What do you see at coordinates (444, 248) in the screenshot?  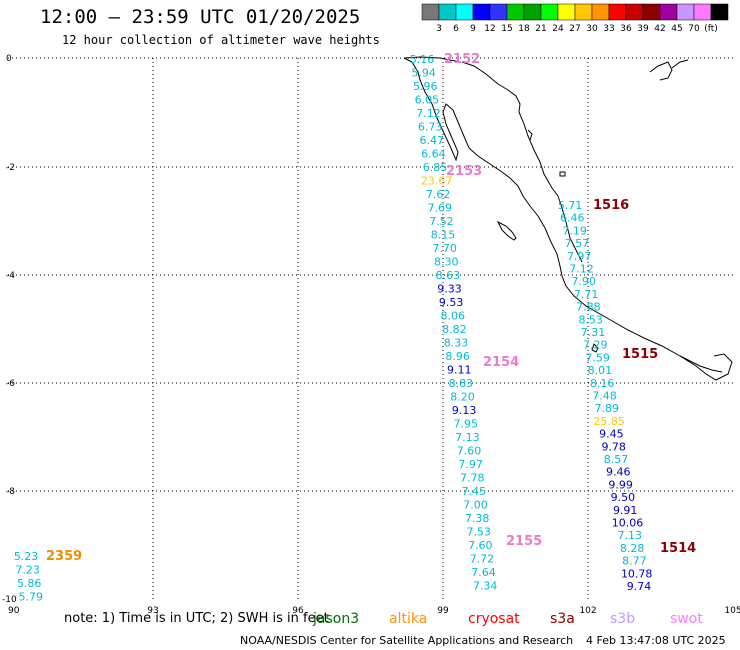 I see `wave-height-value: 7.70` at bounding box center [444, 248].